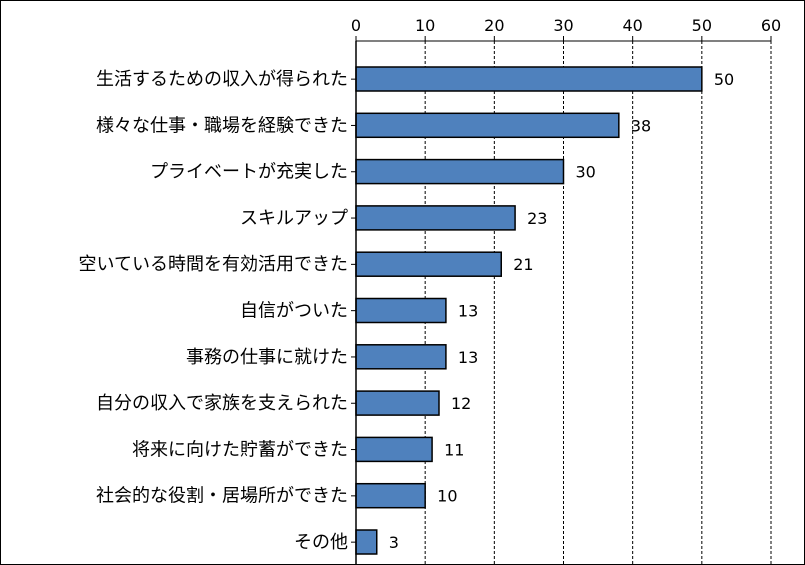 This screenshot has height=565, width=805. I want to click on data-label-11: 3, so click(394, 542).